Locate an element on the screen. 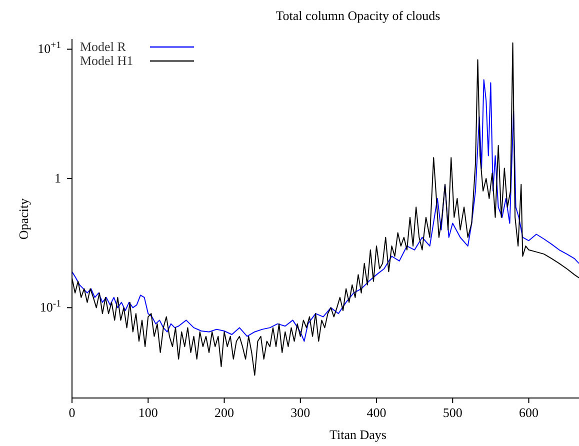  x-tick-label: 400 is located at coordinates (376, 412).